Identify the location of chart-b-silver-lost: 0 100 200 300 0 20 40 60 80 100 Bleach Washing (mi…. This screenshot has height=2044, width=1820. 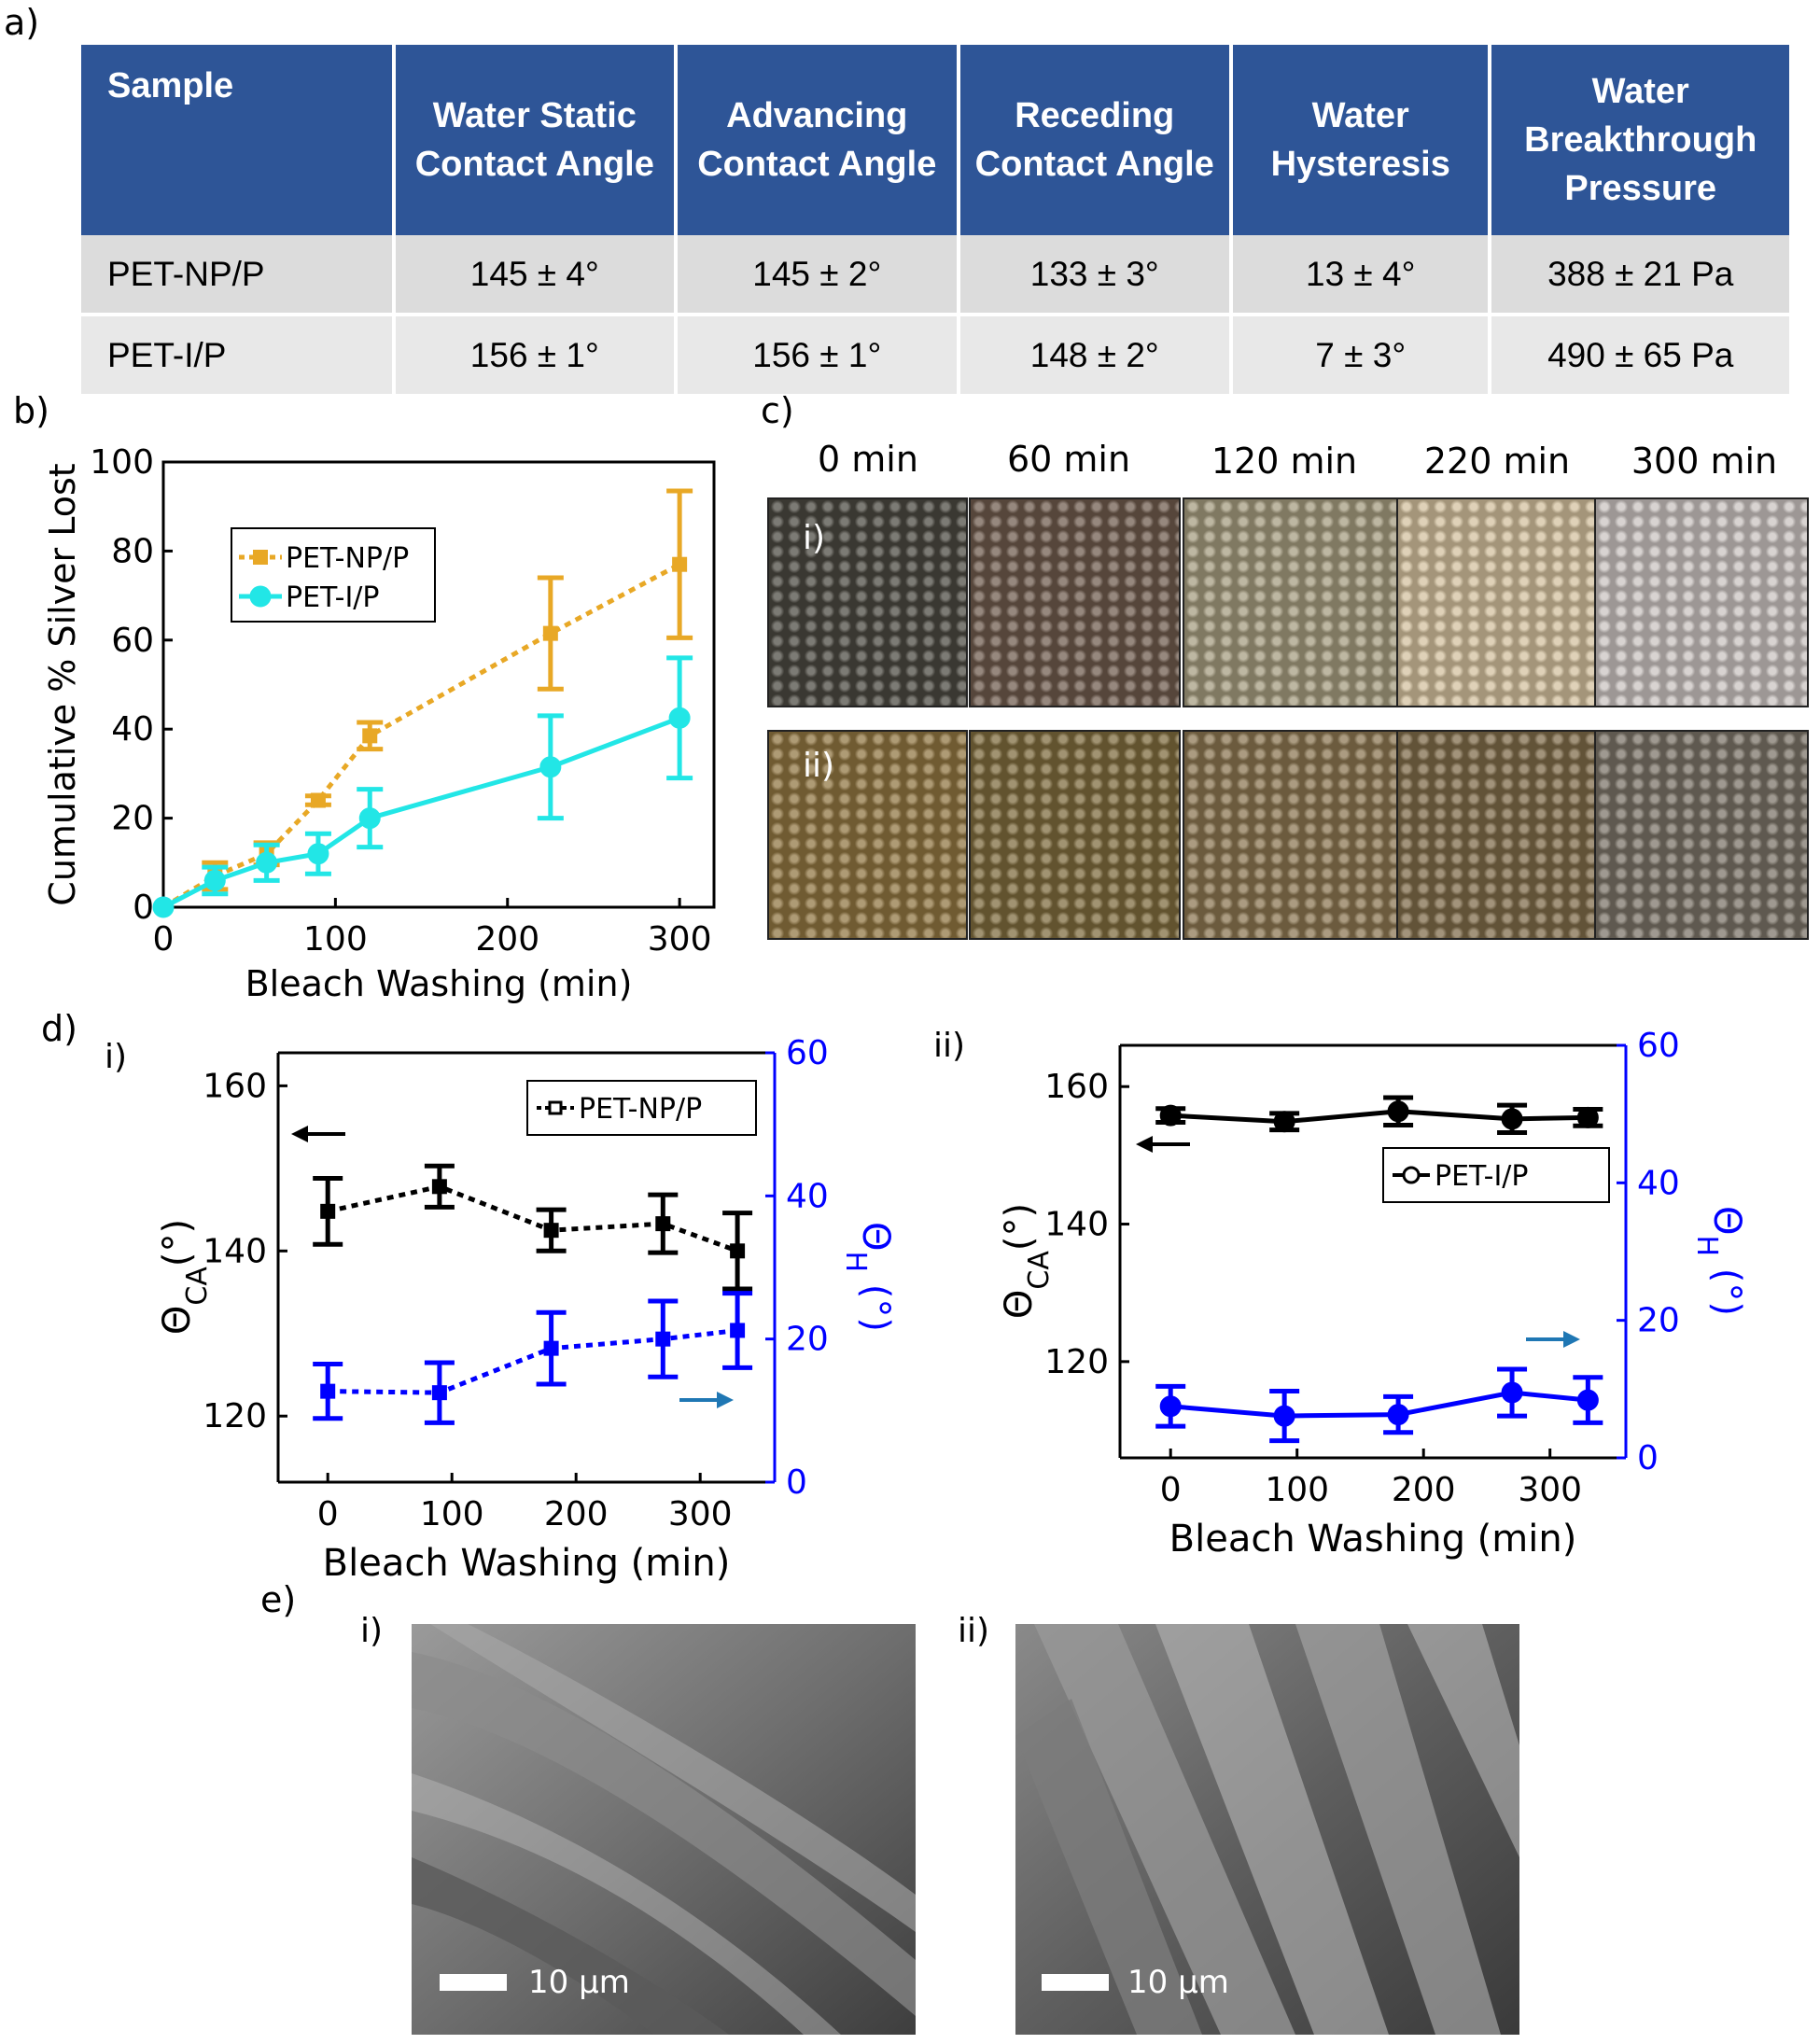
(379, 723).